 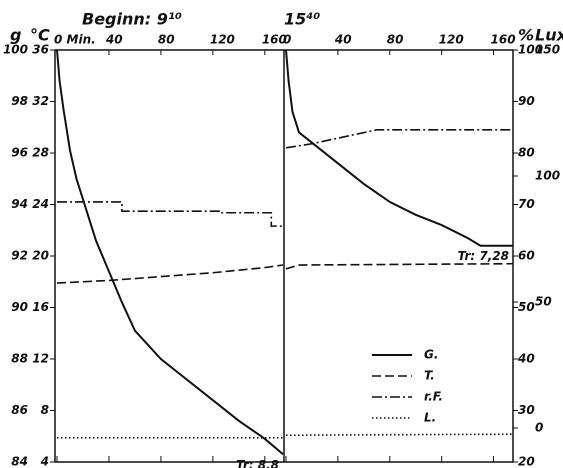 I want to click on y2-tick-label: 4, so click(x=44, y=461).